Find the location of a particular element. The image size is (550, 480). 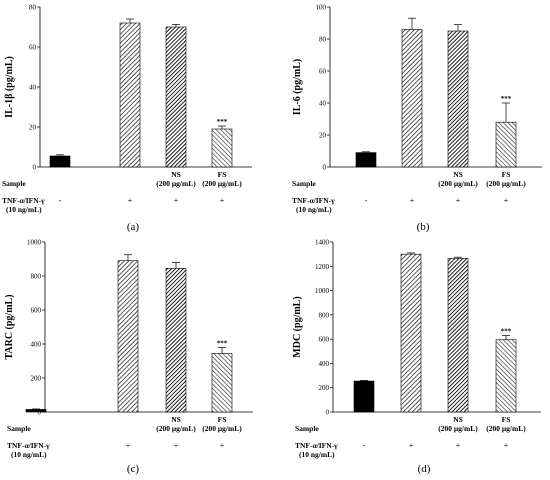

y-axis-label: MDC (pg/mL) is located at coordinates (297, 326).